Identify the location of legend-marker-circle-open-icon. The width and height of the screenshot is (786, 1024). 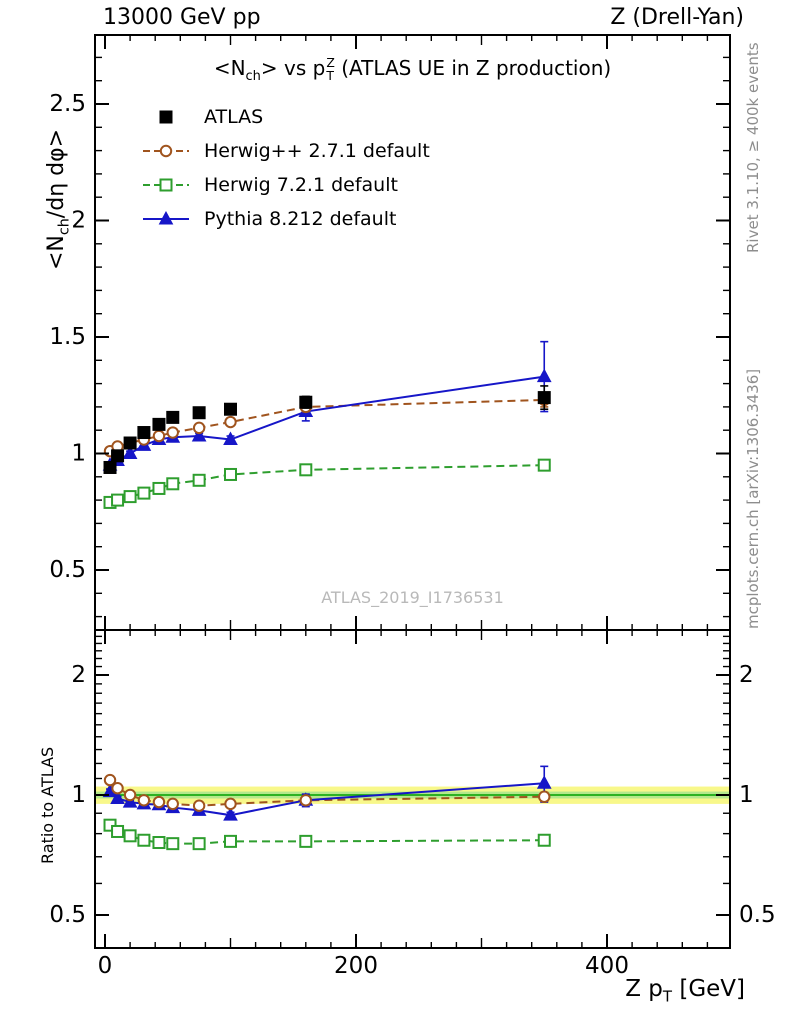
(166, 151).